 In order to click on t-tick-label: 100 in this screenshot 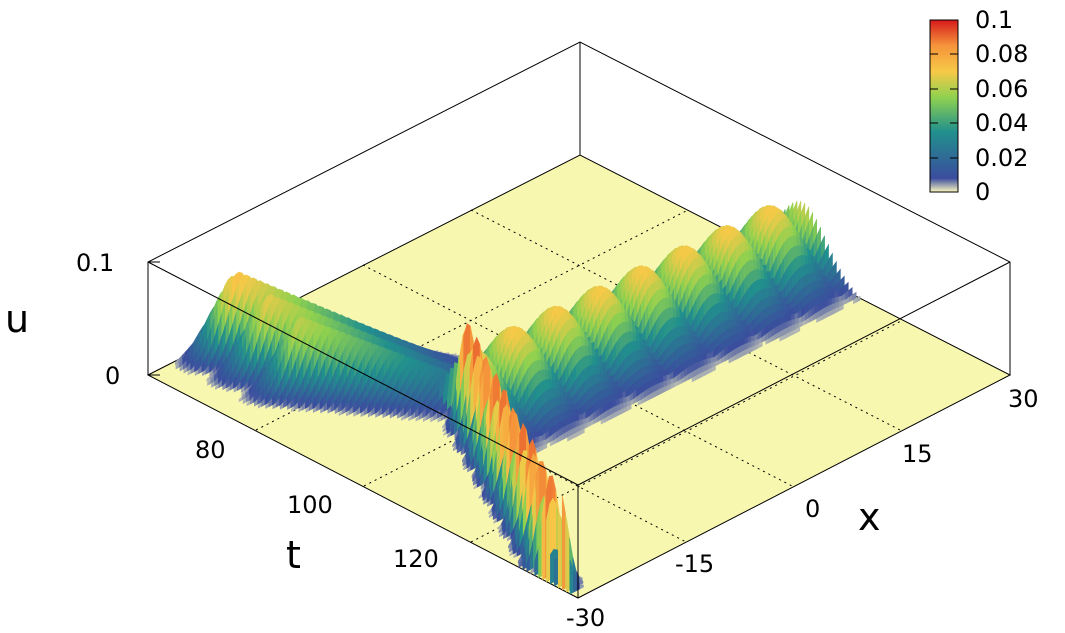, I will do `click(310, 505)`.